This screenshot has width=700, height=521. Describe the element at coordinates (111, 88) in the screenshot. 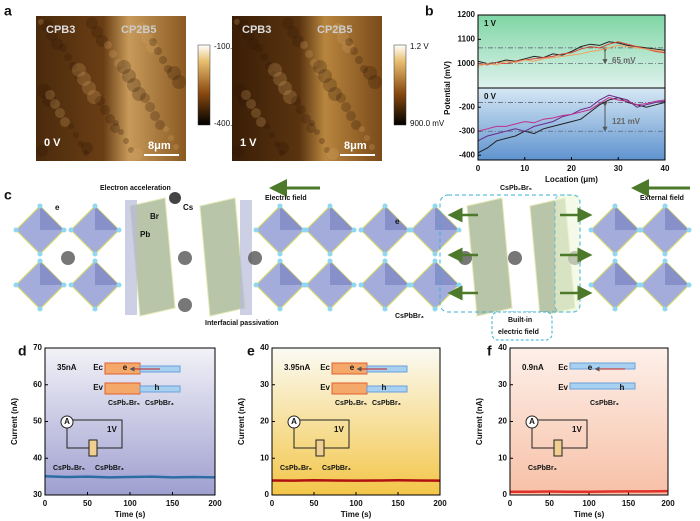

I see `kpfm-map` at that location.